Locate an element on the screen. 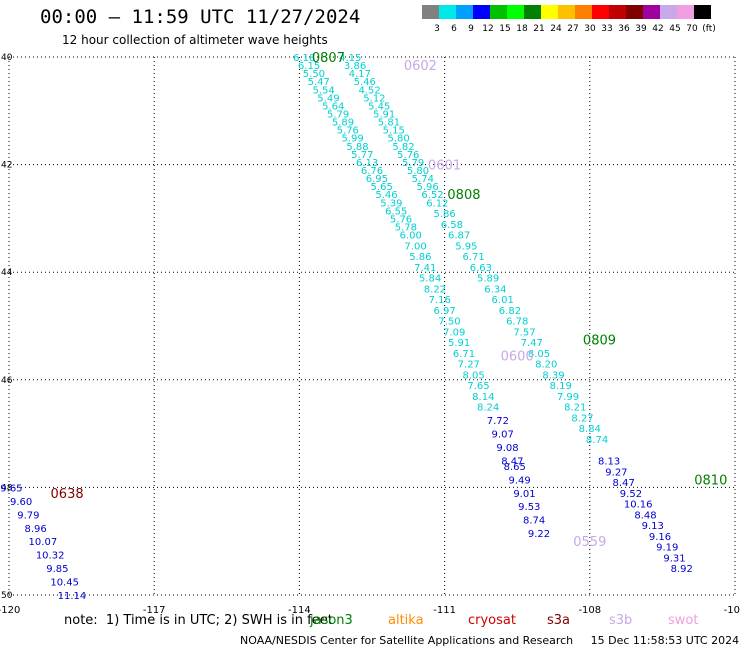 The height and width of the screenshot is (650, 740). wave-height-value: 5.49 is located at coordinates (328, 98).